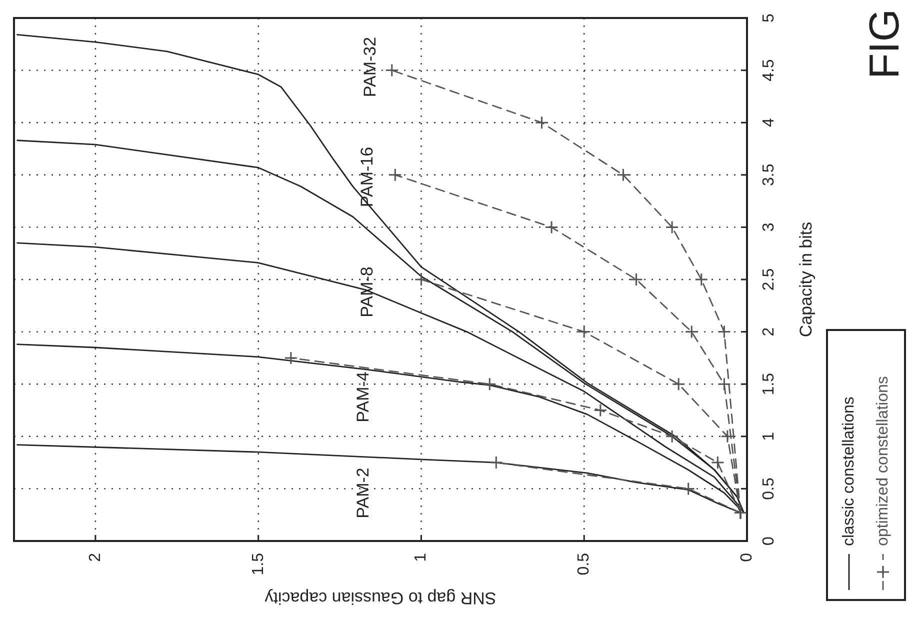 Image resolution: width=909 pixels, height=617 pixels. I want to click on y-tick-label: 3, so click(769, 227).